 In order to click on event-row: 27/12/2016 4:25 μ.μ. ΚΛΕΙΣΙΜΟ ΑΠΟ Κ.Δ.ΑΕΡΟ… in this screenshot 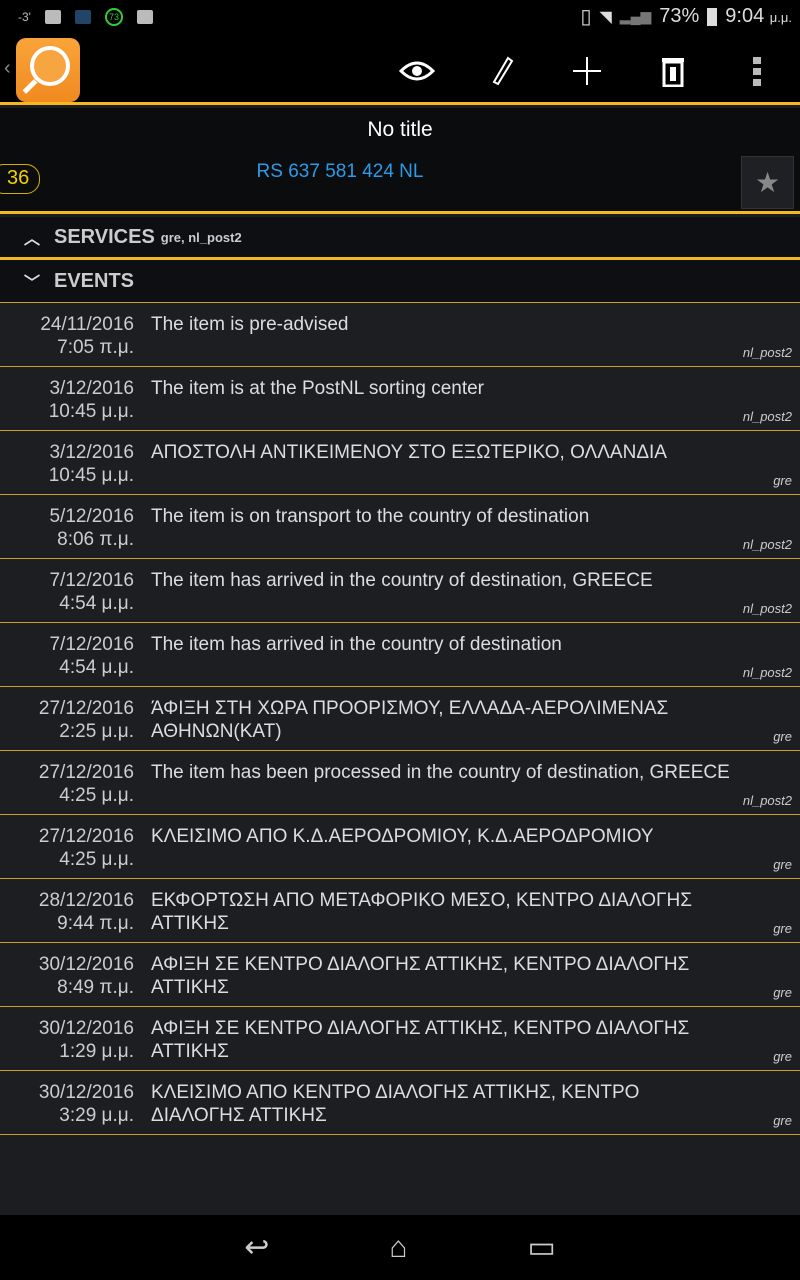, I will do `click(400, 847)`.